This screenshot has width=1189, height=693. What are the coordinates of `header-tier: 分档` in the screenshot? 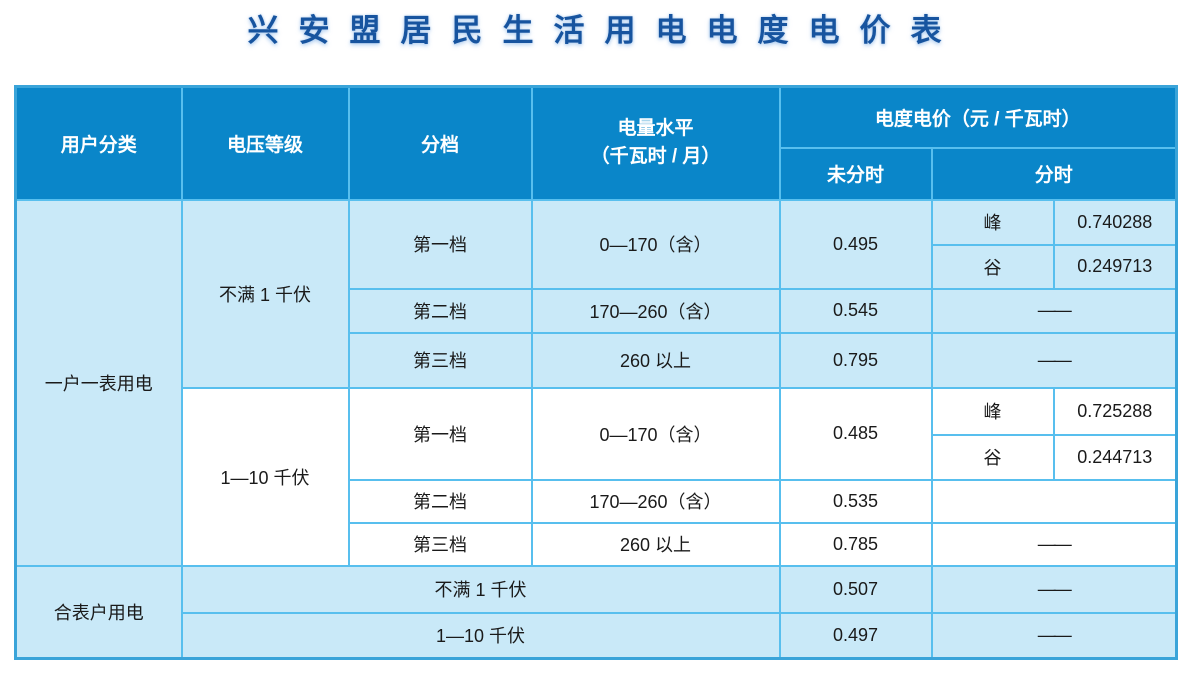 It's located at (440, 143).